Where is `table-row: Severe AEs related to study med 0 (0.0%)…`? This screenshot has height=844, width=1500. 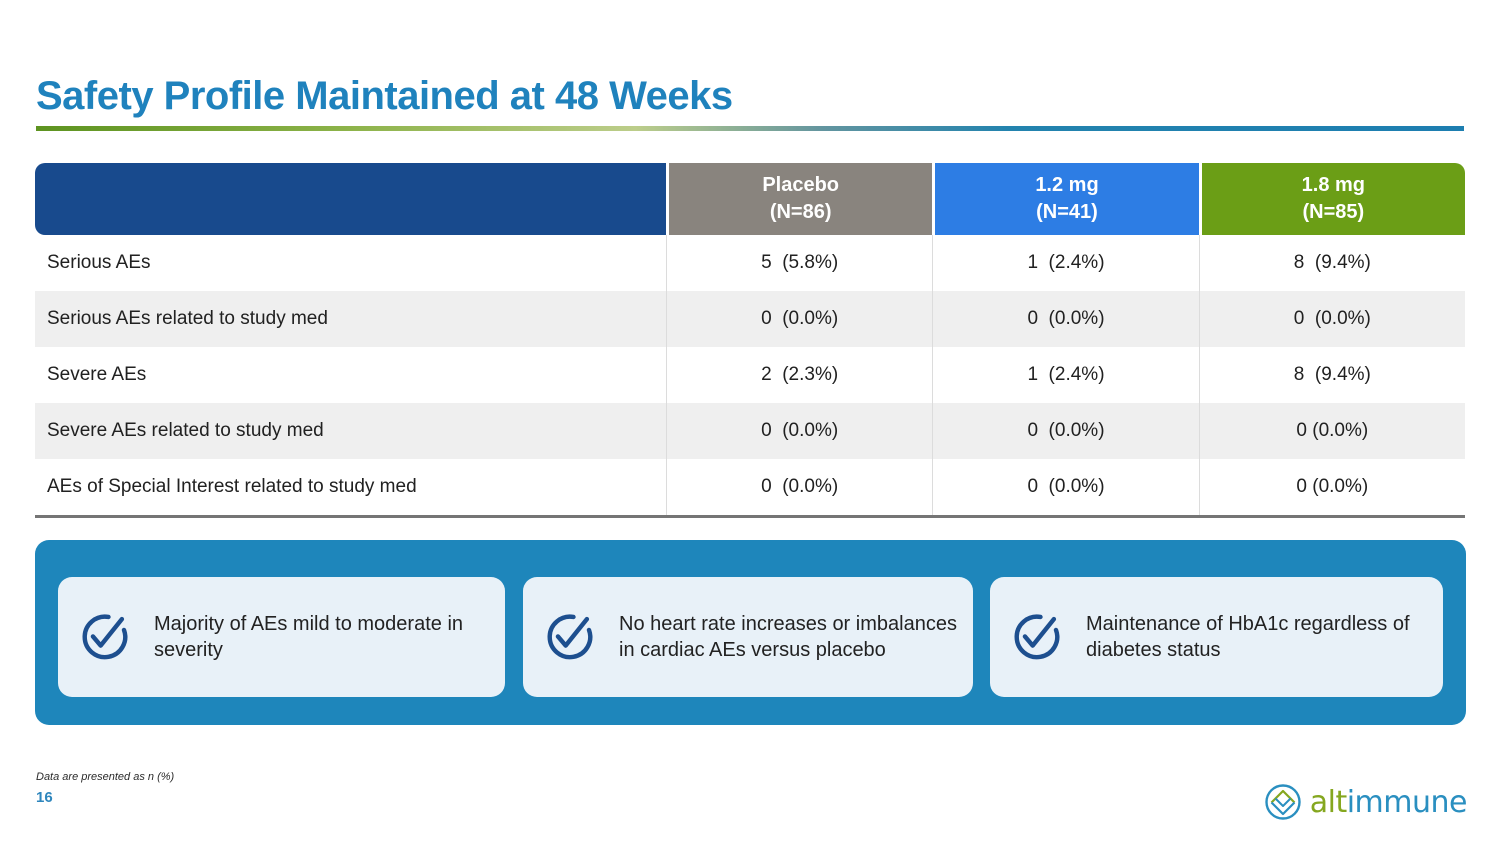
table-row: Severe AEs related to study med 0 (0.0%)… is located at coordinates (750, 431).